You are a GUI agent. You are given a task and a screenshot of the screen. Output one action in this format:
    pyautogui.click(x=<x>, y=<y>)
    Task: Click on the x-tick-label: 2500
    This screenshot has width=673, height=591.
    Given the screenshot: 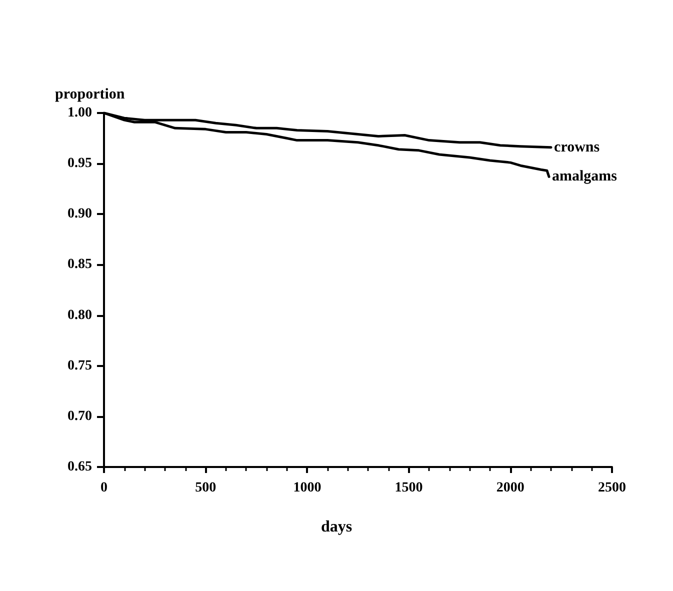 What is the action you would take?
    pyautogui.click(x=612, y=488)
    